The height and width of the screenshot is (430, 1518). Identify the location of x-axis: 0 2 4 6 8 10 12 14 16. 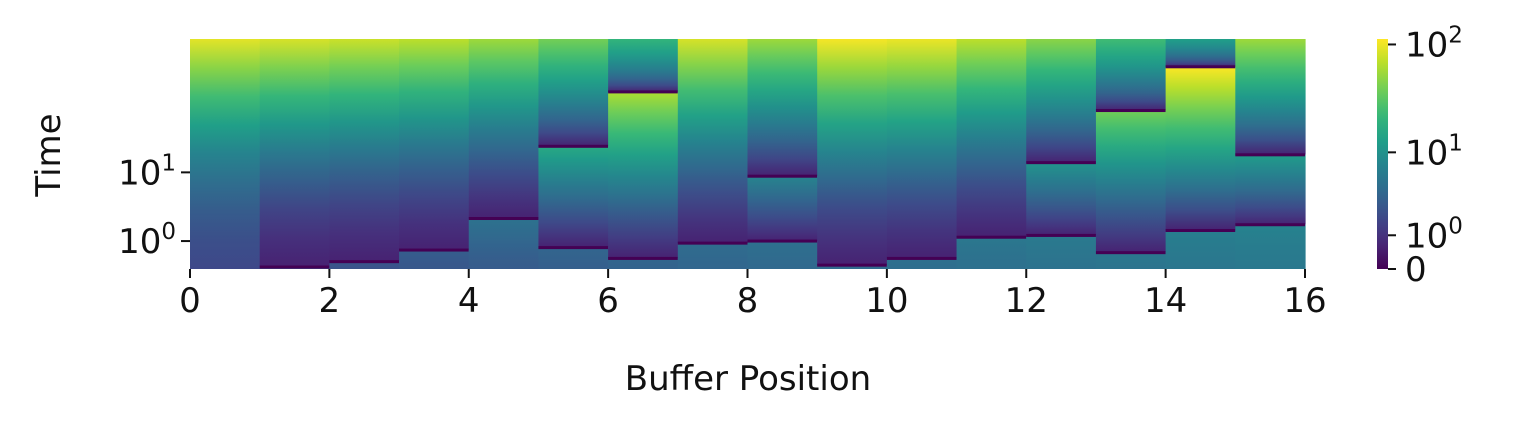
(753, 295).